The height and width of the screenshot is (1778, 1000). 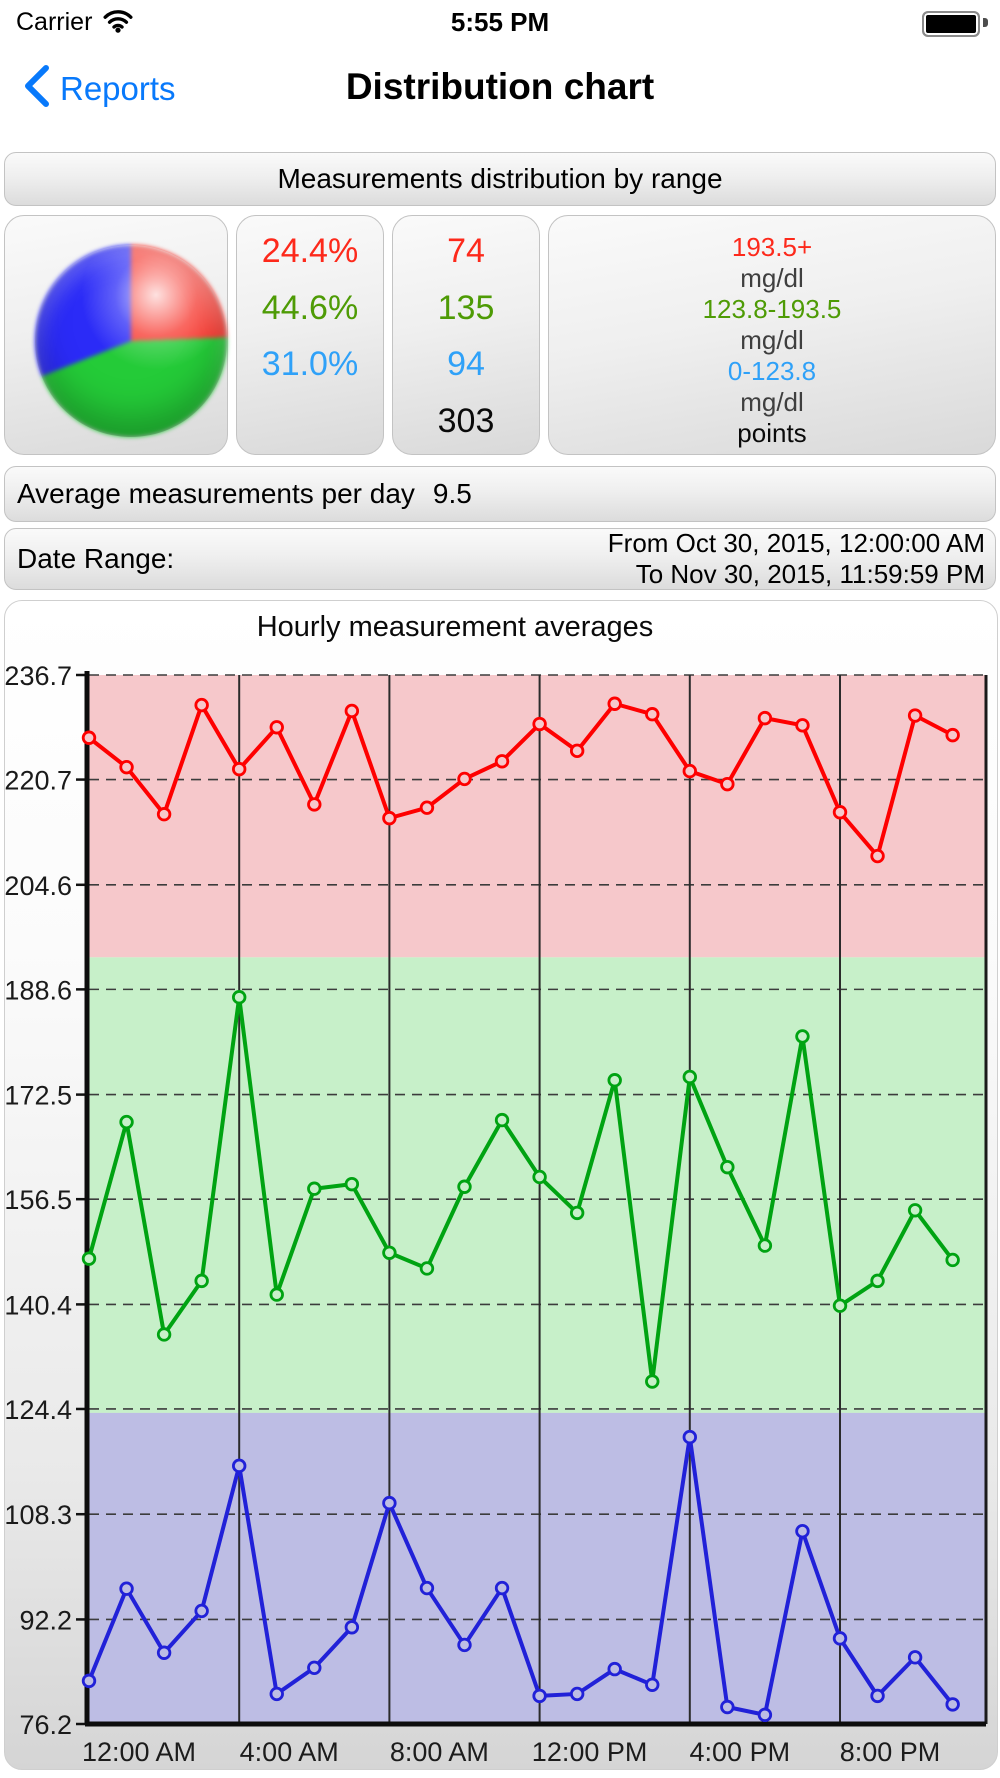 I want to click on y-tick-label: 124.4, so click(x=38, y=1410).